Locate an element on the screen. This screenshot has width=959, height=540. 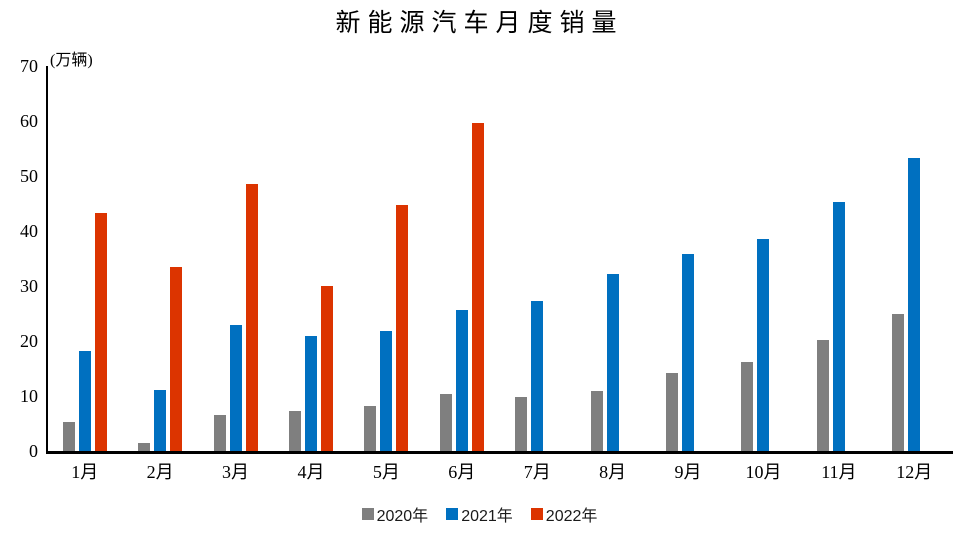
bar-2021年-2月 is located at coordinates (160, 420).